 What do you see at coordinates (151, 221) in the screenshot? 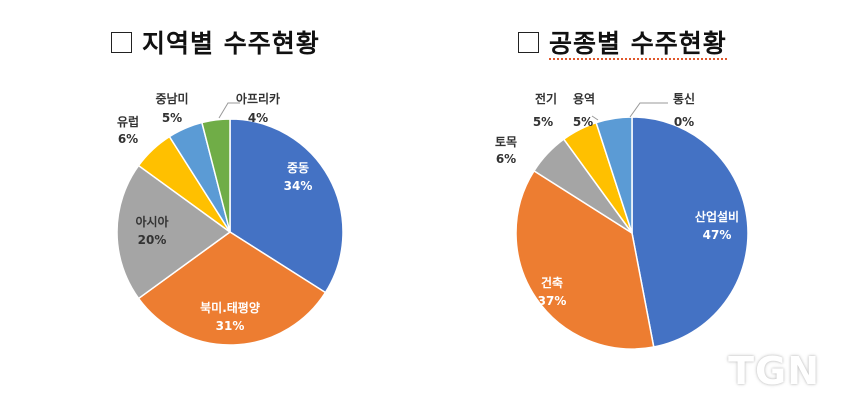
I see `slice-name-label: 아시아` at bounding box center [151, 221].